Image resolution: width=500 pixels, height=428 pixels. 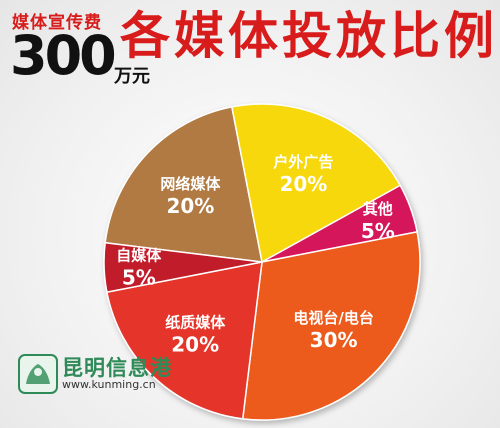 What do you see at coordinates (195, 323) in the screenshot?
I see `slice-label: 纸质媒体` at bounding box center [195, 323].